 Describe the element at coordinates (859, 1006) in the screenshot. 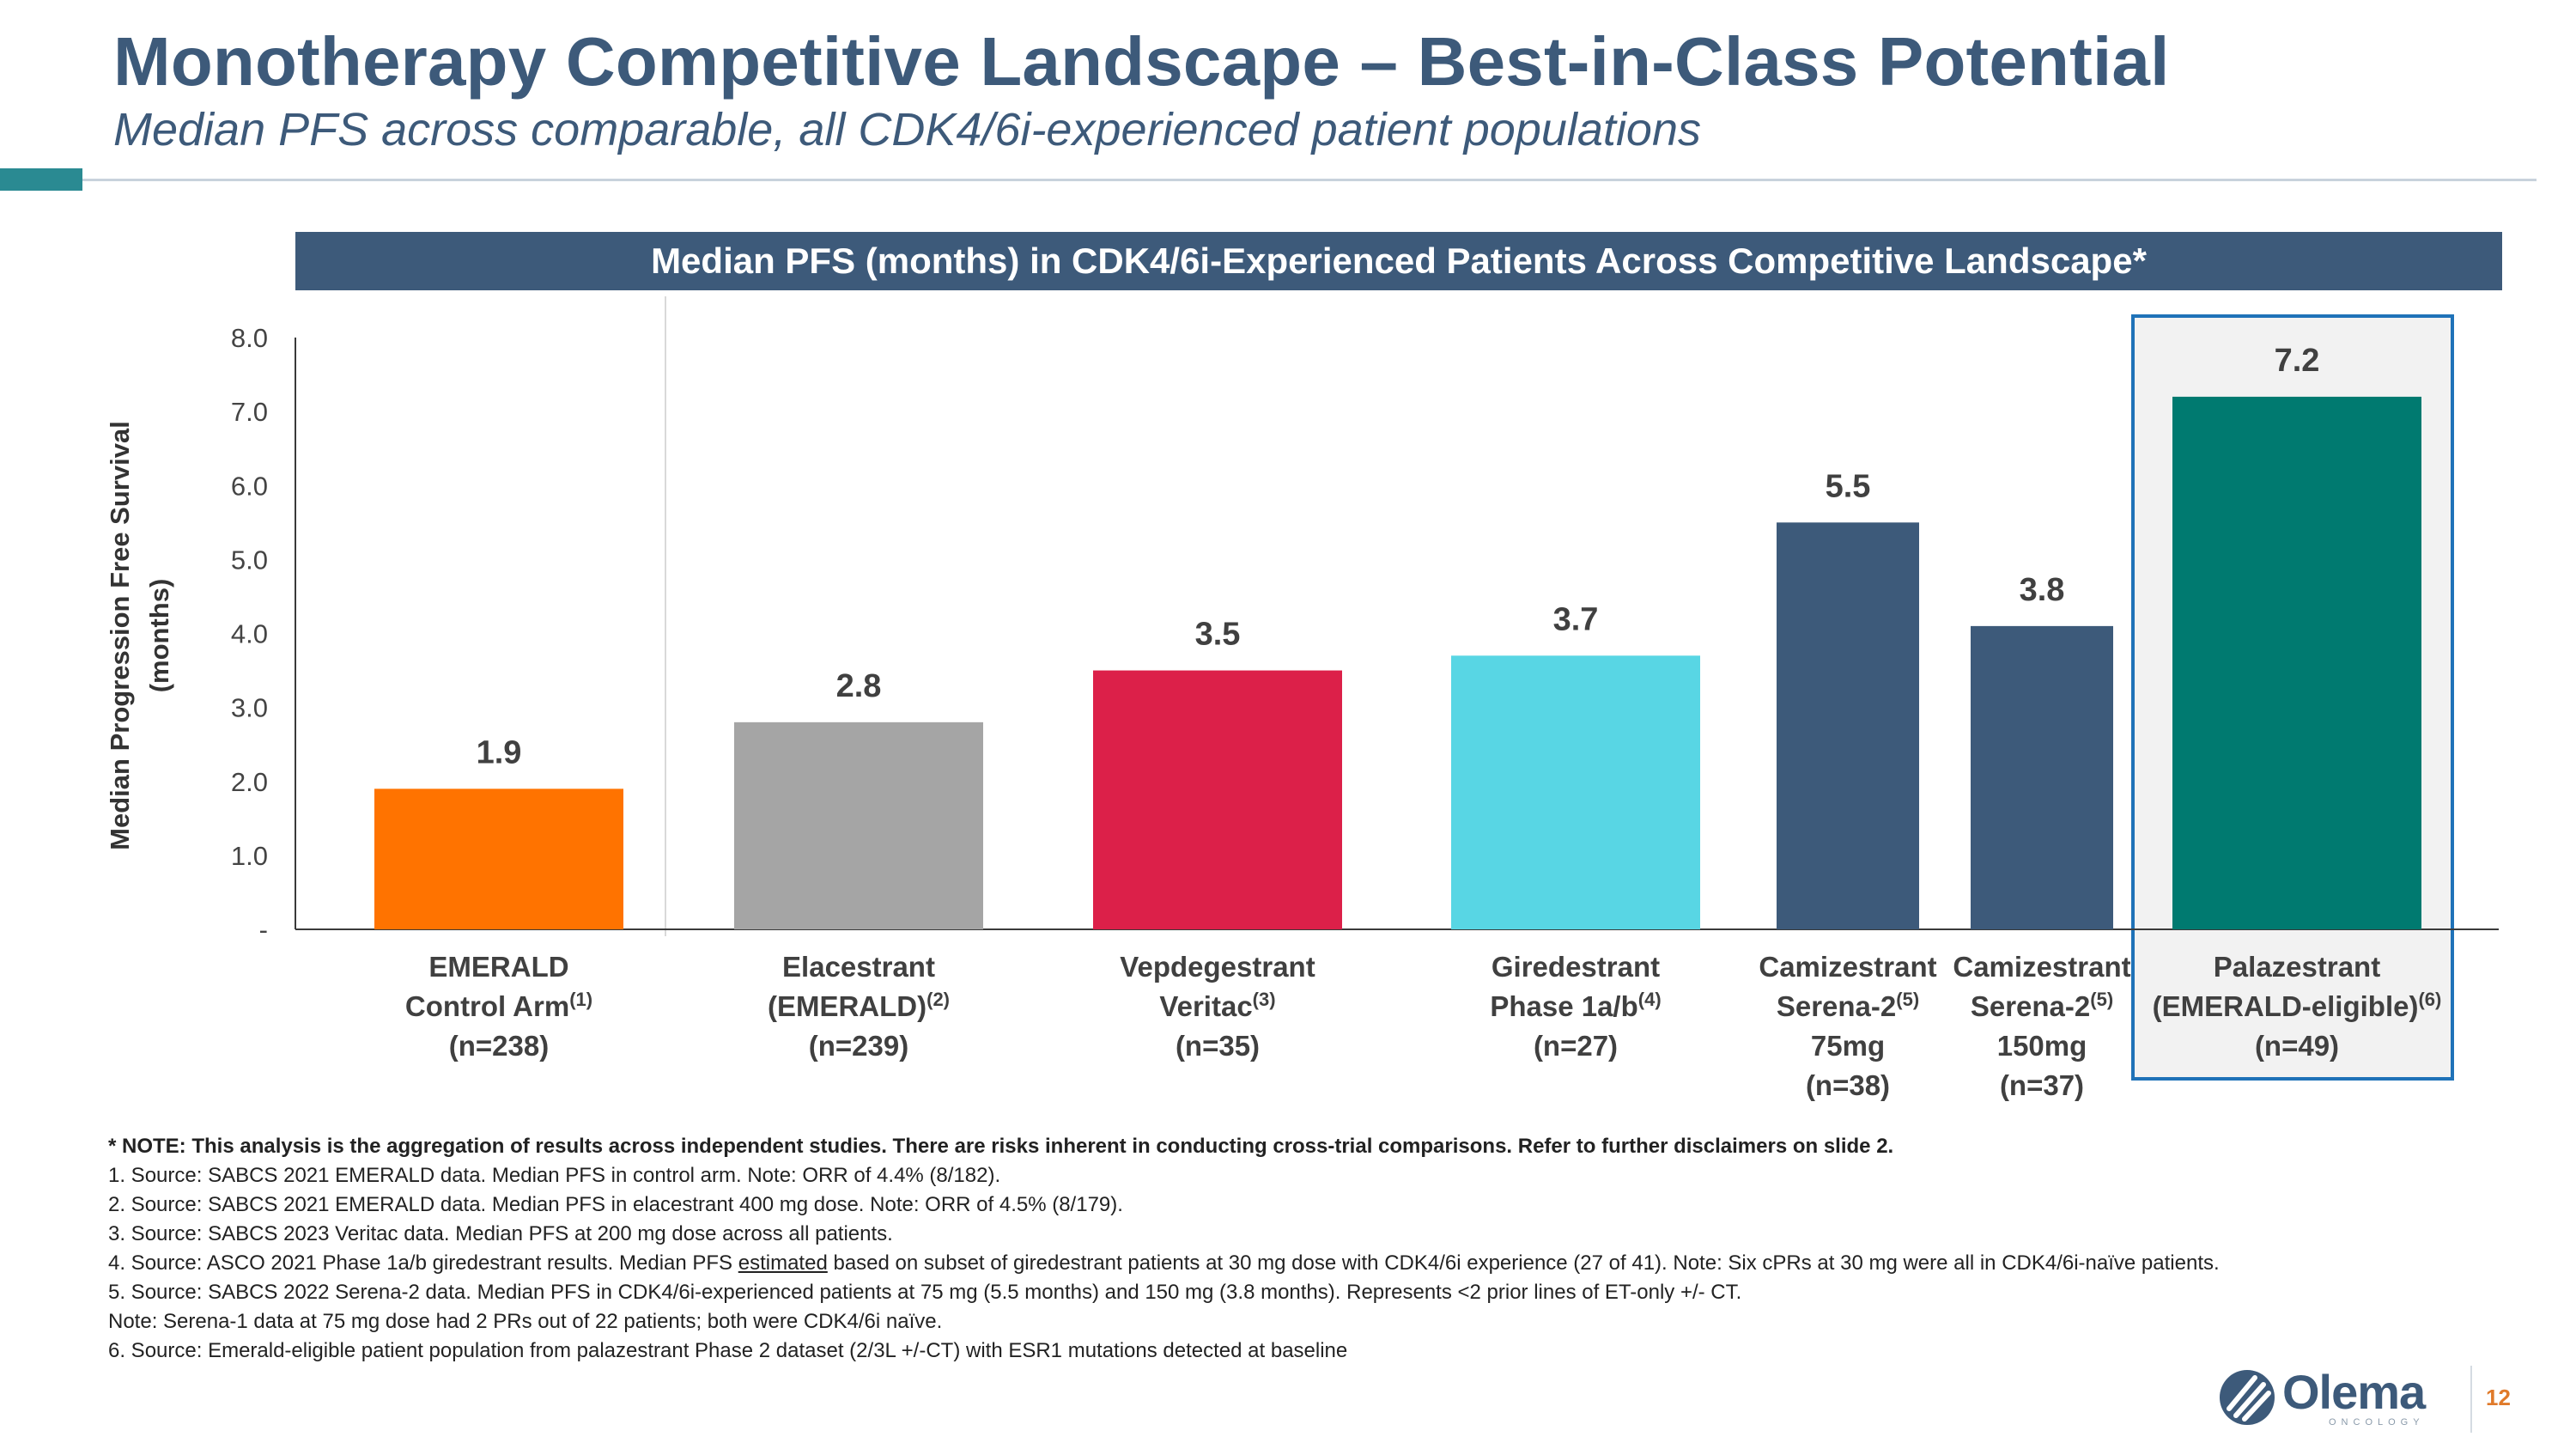

I see `category-label: (EMERALD)(2)` at that location.